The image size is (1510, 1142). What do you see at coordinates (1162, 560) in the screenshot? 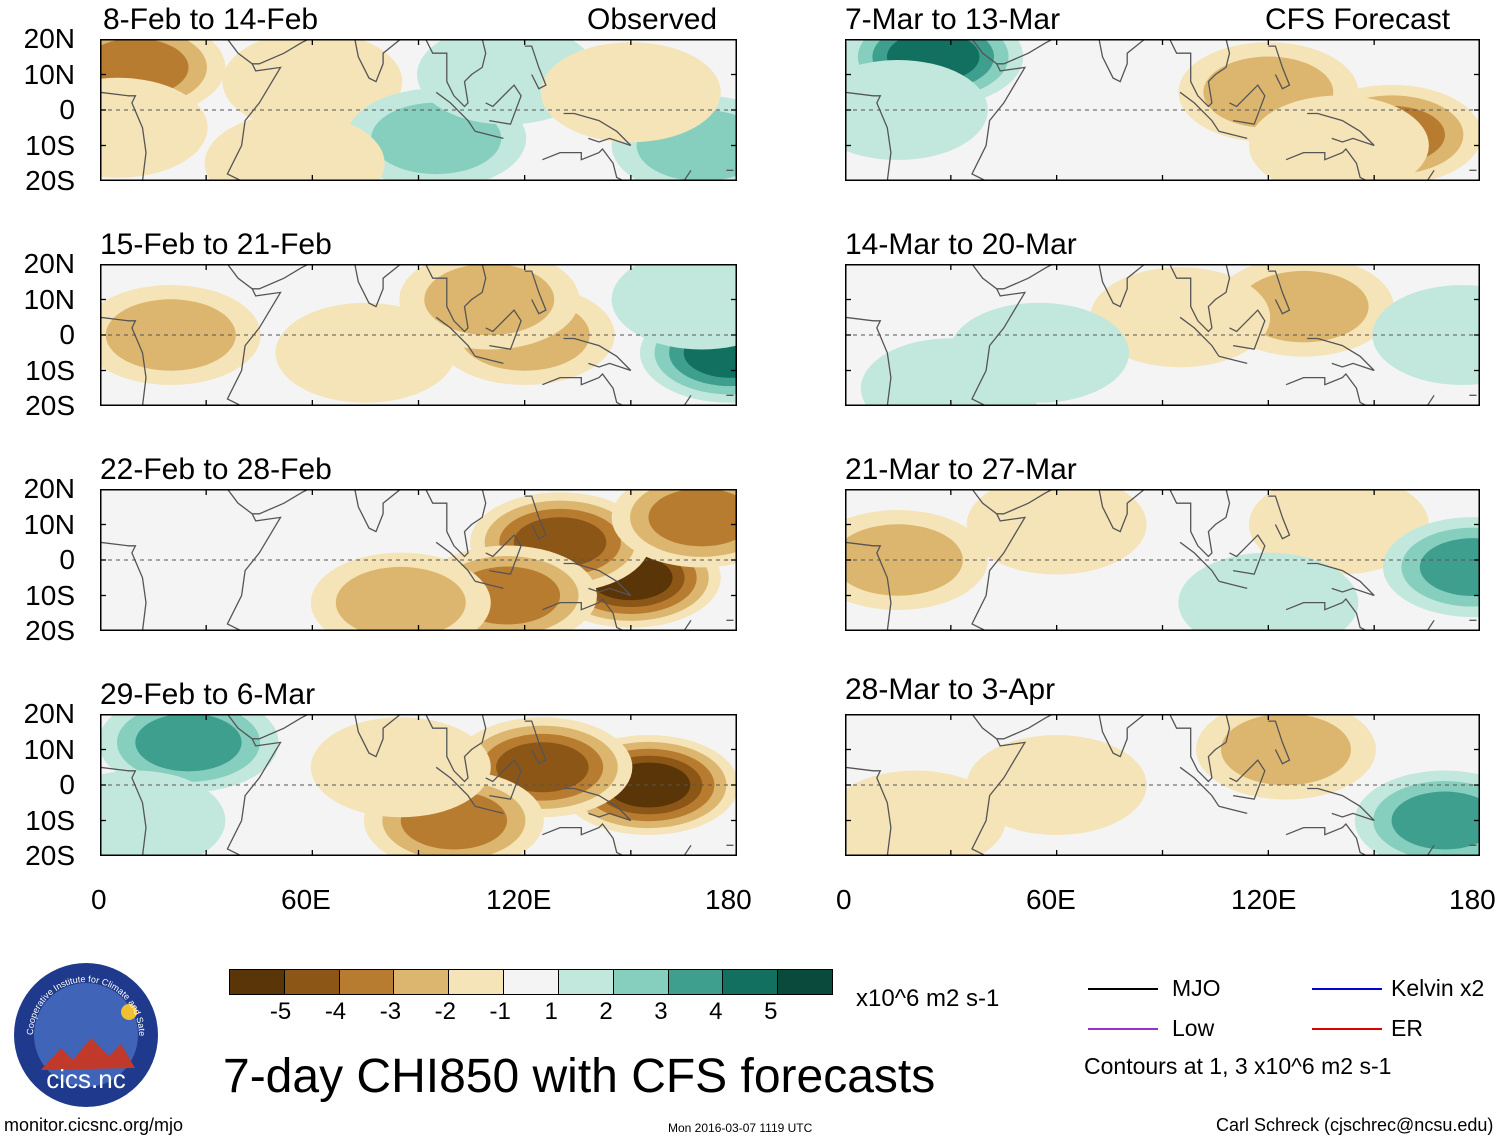
I see `panel-21-mar-to-27-mar` at bounding box center [1162, 560].